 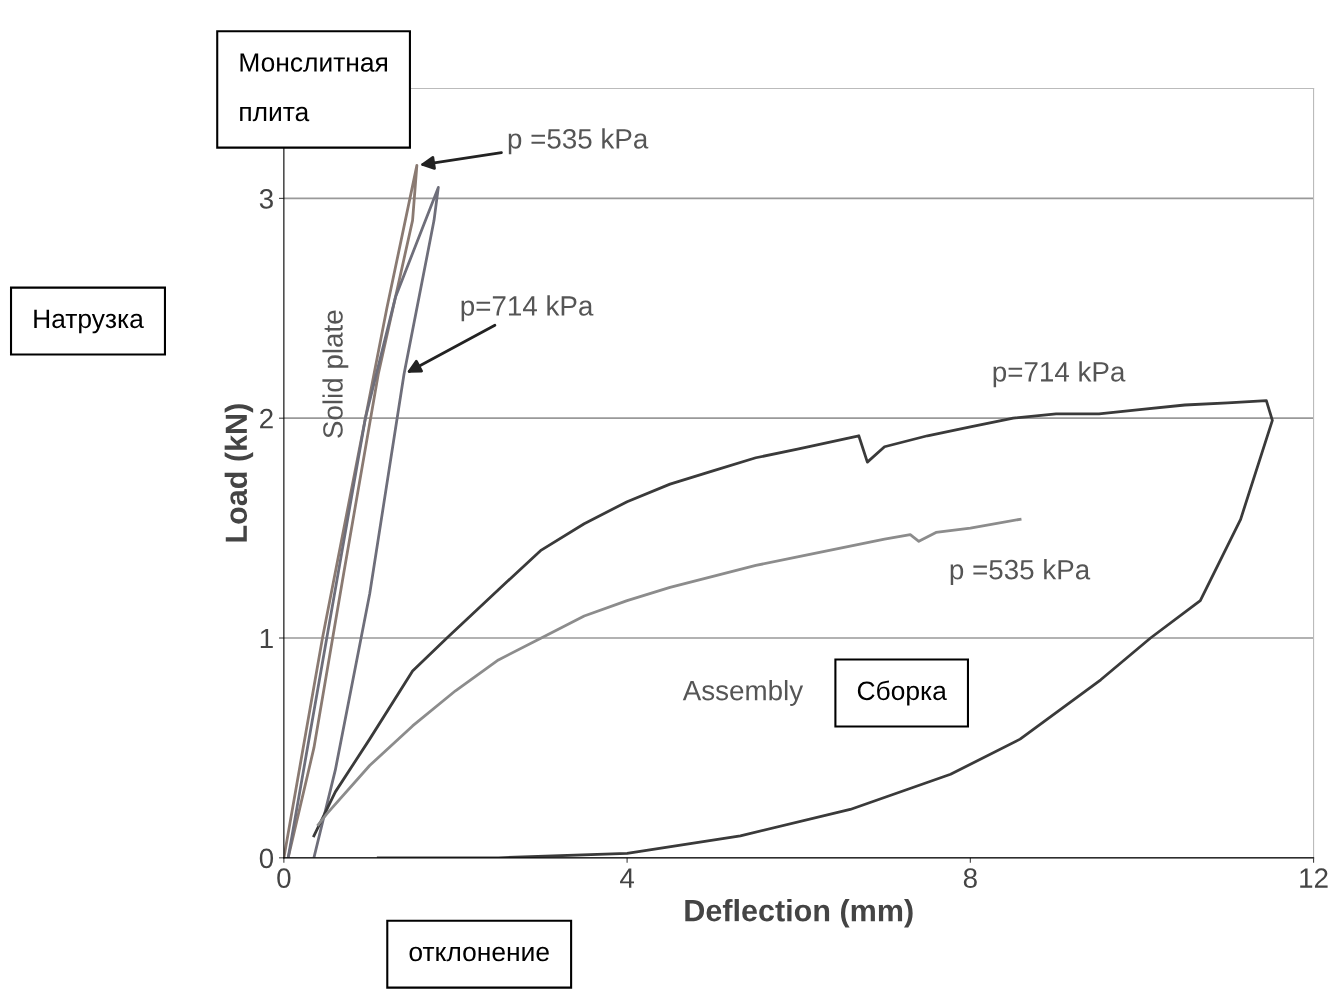 I want to click on x-tick-label: 8, so click(x=970, y=878).